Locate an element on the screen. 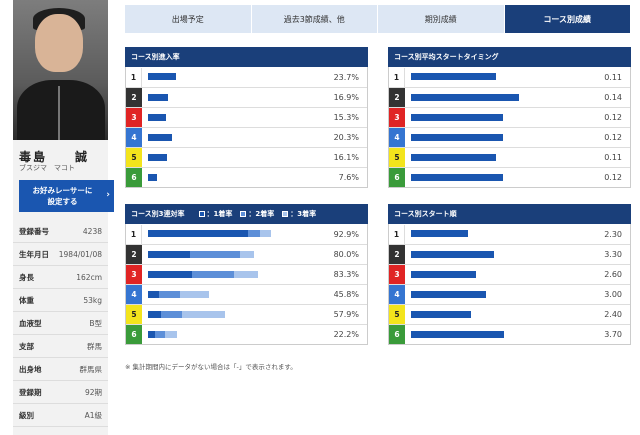 This screenshot has width=640, height=435. course-row: 1 2.30 is located at coordinates (509, 234).